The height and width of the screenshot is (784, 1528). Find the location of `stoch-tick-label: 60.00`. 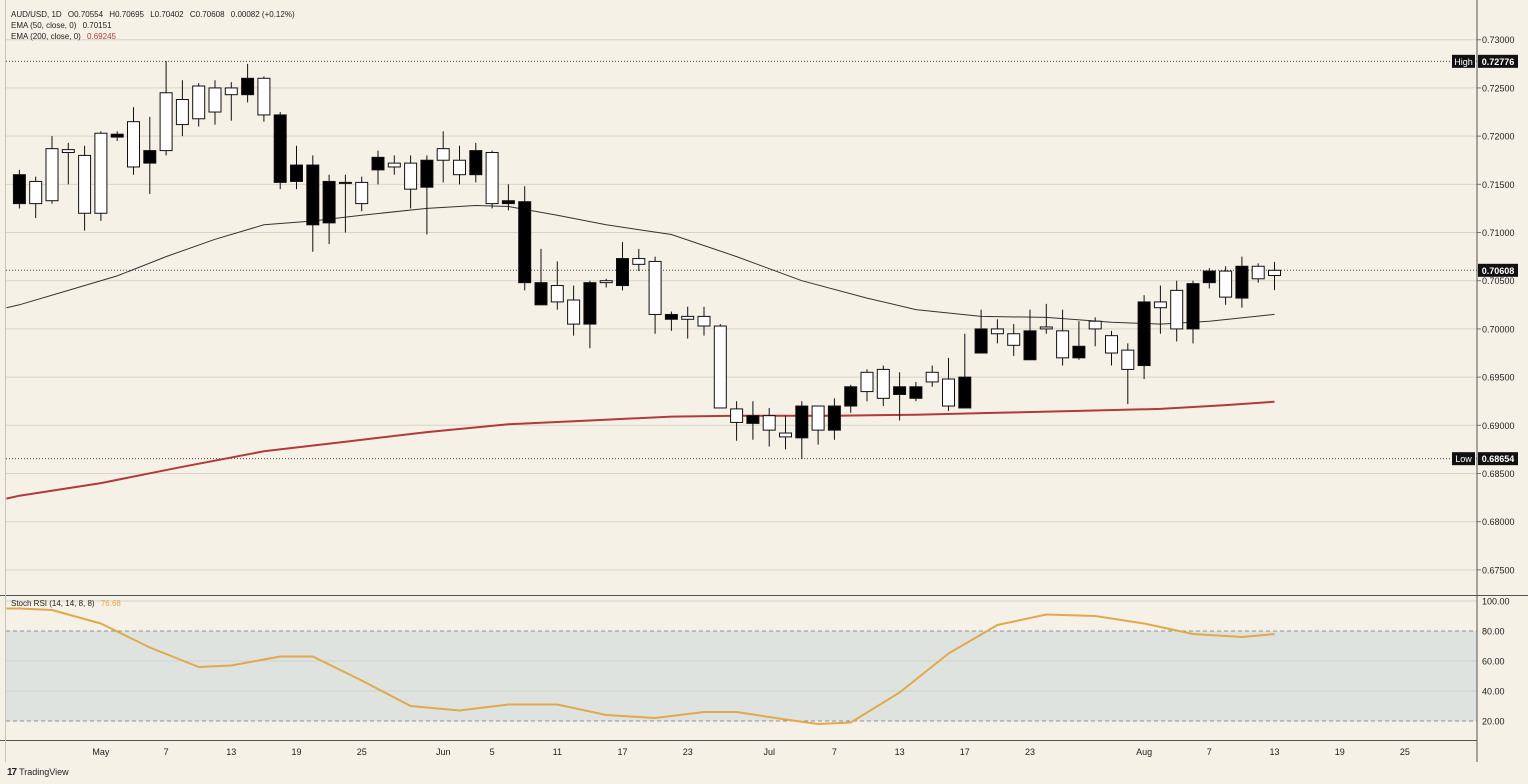

stoch-tick-label: 60.00 is located at coordinates (1493, 662).